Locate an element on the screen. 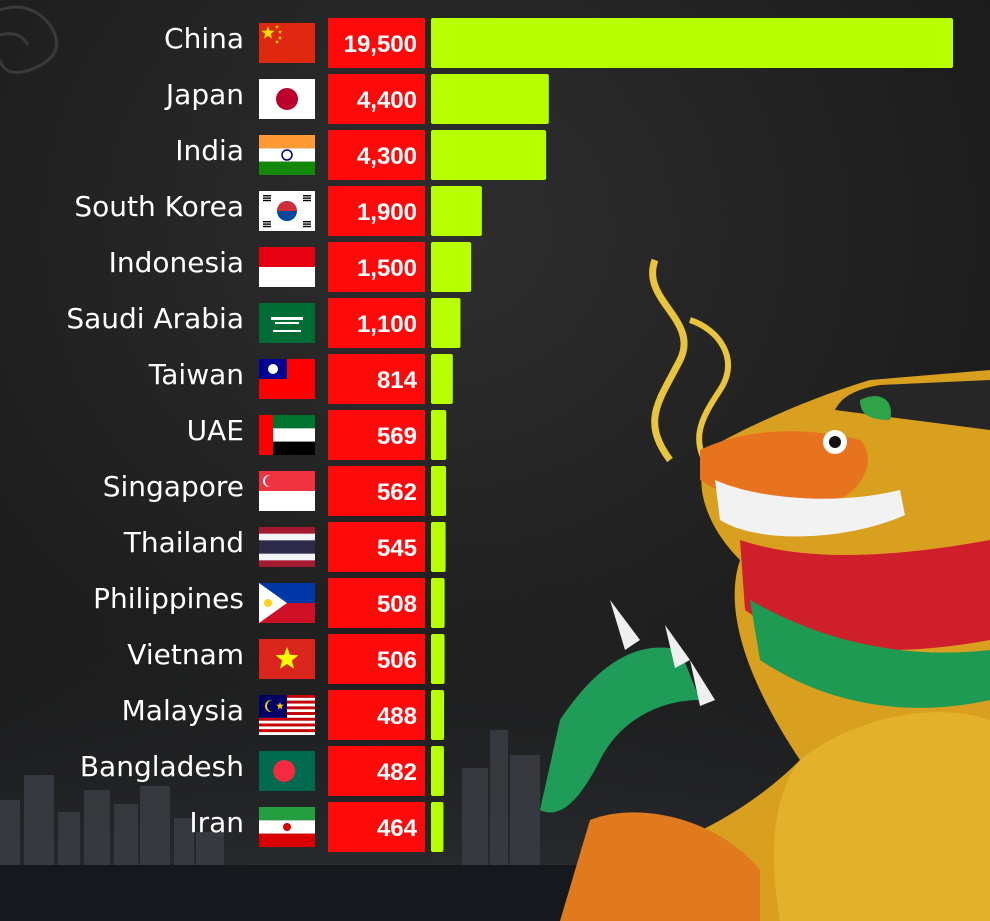 The height and width of the screenshot is (921, 990). bar-row-1: Japan 4,400 is located at coordinates (356, 99).